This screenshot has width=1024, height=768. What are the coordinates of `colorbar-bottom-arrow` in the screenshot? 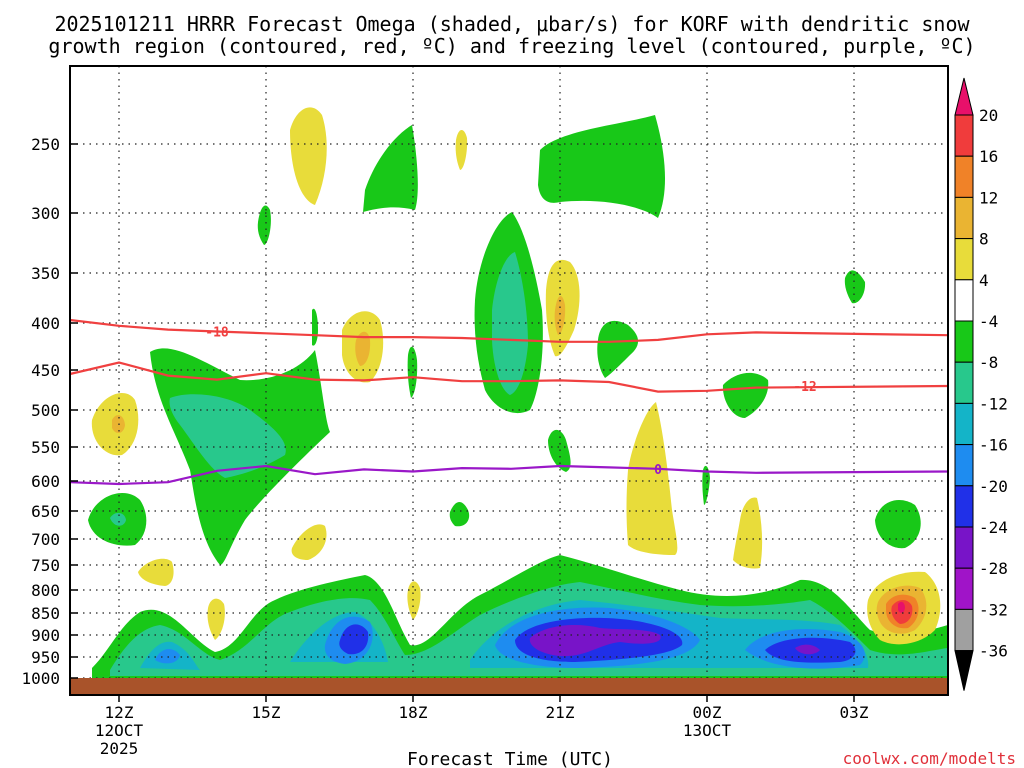 It's located at (964, 670).